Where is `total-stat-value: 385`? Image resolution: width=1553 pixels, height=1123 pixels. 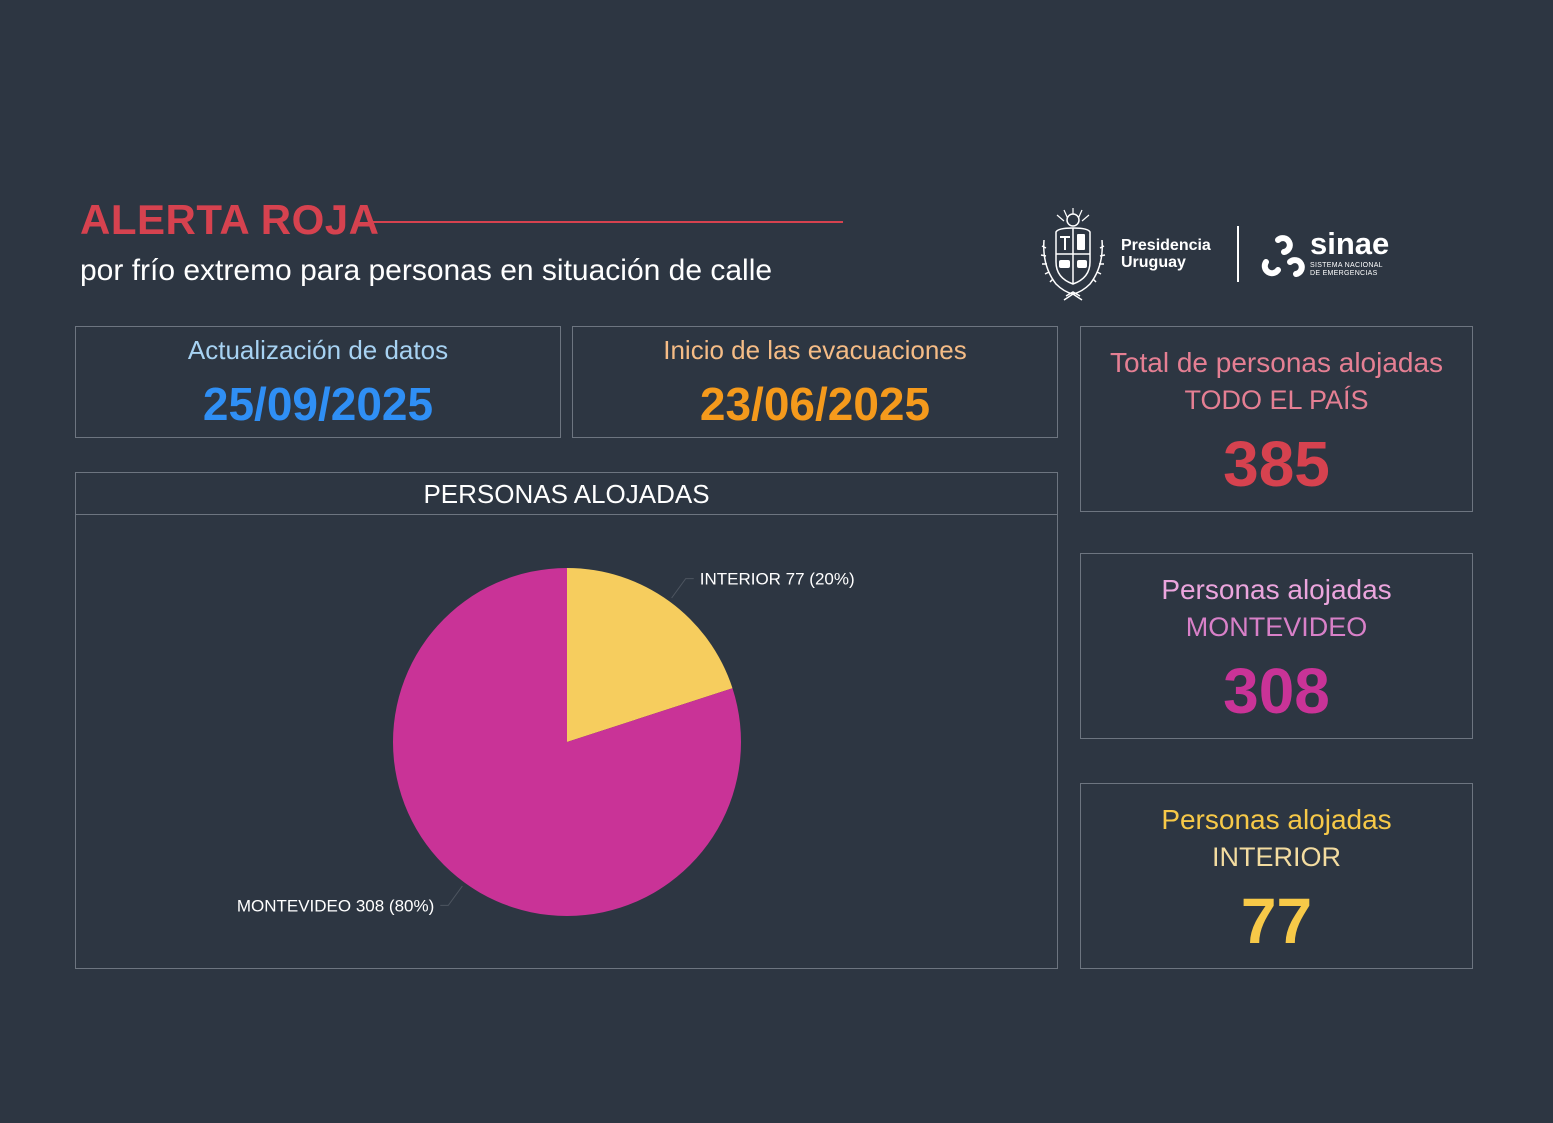 total-stat-value: 385 is located at coordinates (1276, 464).